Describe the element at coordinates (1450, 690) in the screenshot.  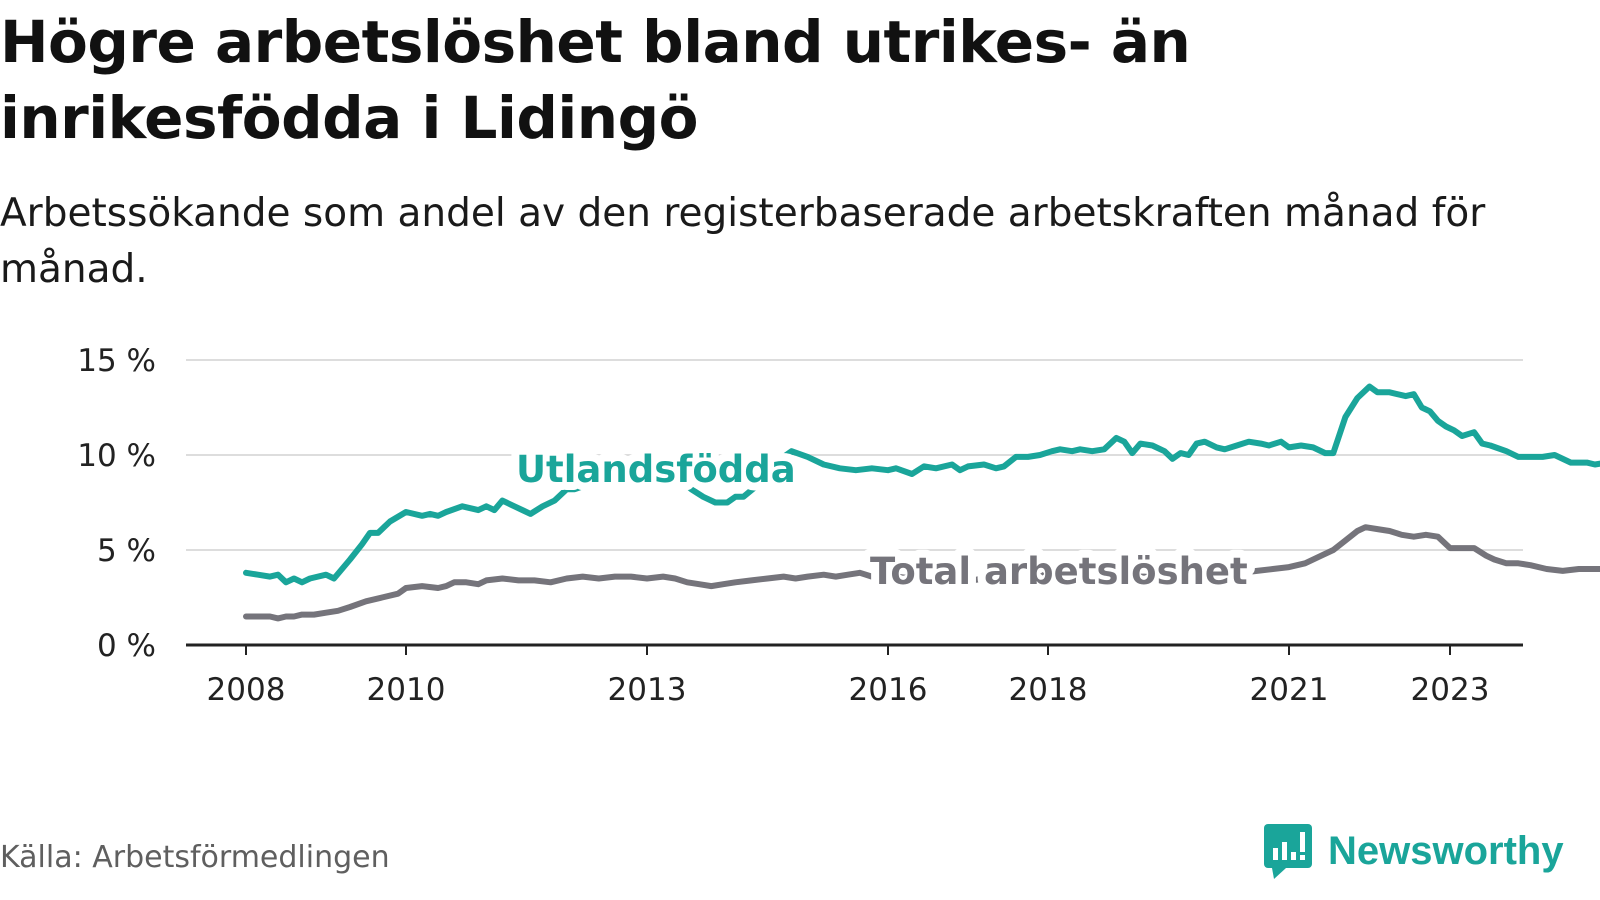
I see `x-tick-label: 2023` at that location.